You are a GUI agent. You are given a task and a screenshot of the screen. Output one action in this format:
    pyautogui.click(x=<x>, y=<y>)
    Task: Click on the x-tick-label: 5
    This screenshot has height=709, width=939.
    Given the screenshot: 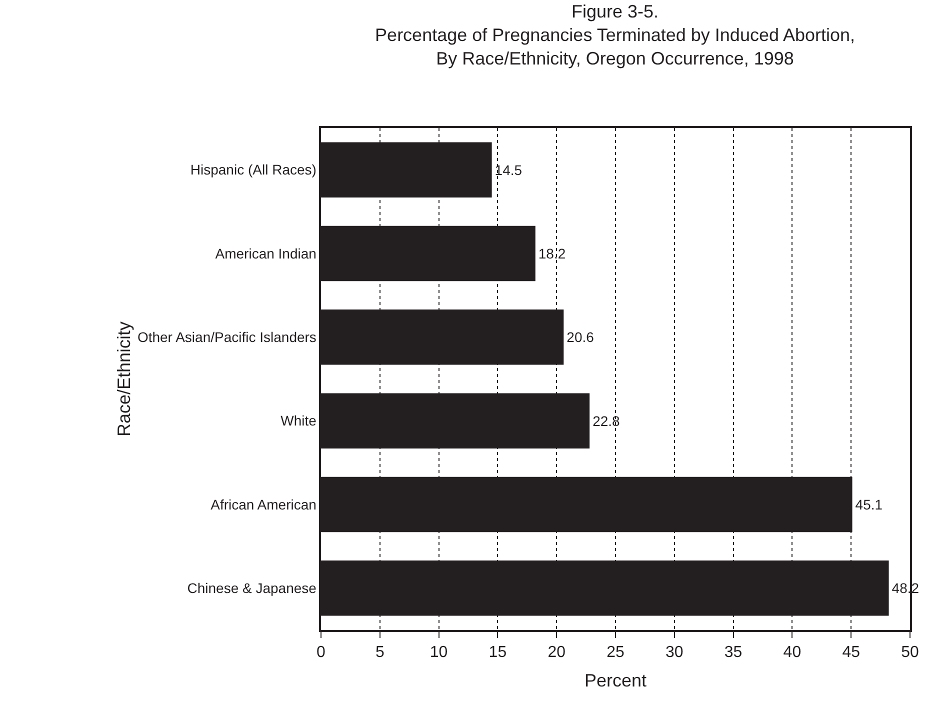 What is the action you would take?
    pyautogui.click(x=379, y=652)
    